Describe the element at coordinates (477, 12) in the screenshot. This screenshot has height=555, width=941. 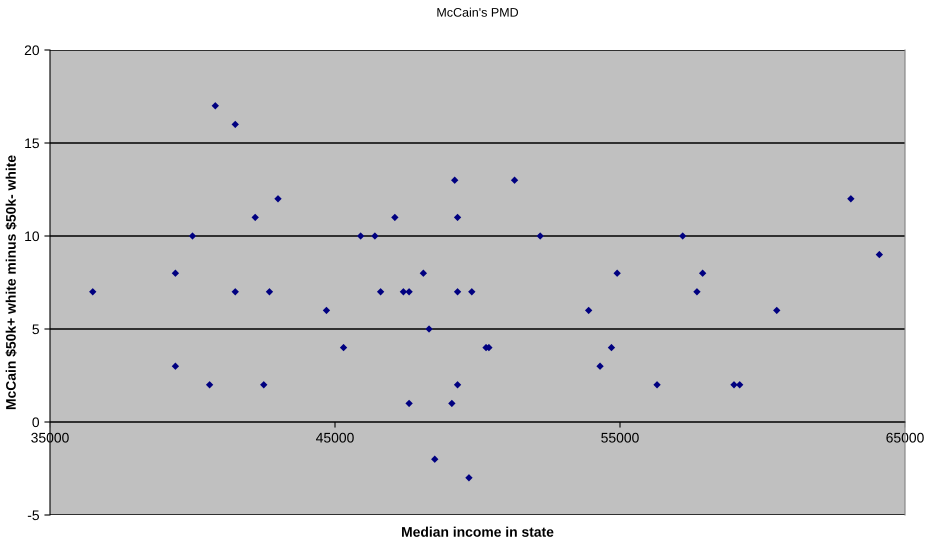
I see `chart-title: McCain's PMD` at that location.